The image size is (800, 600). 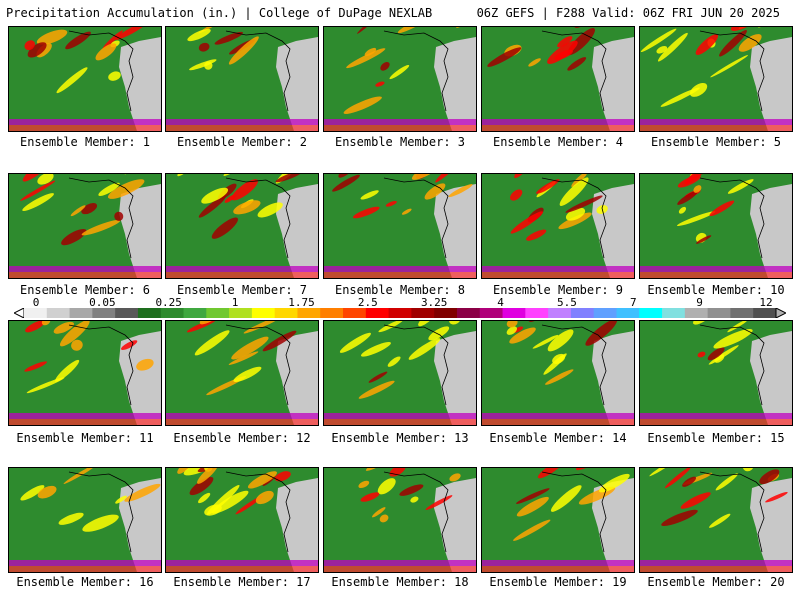 I want to click on ensemble-member-label: Ensemble Member: 14, so click(x=558, y=438).